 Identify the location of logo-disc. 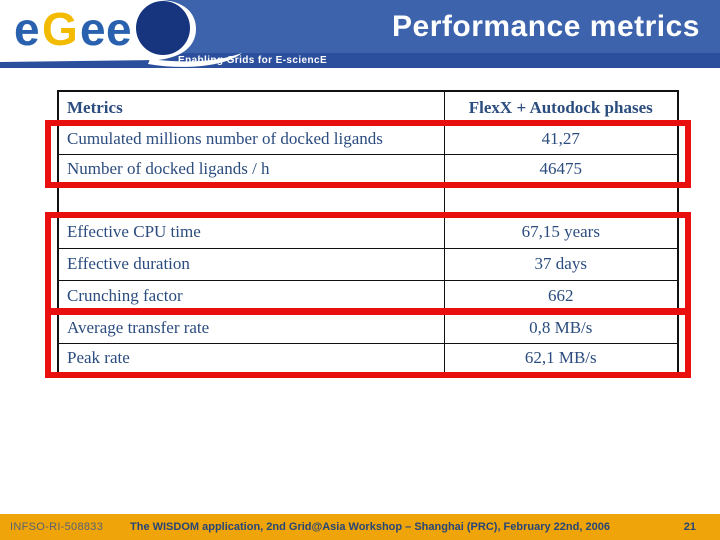
(163, 28).